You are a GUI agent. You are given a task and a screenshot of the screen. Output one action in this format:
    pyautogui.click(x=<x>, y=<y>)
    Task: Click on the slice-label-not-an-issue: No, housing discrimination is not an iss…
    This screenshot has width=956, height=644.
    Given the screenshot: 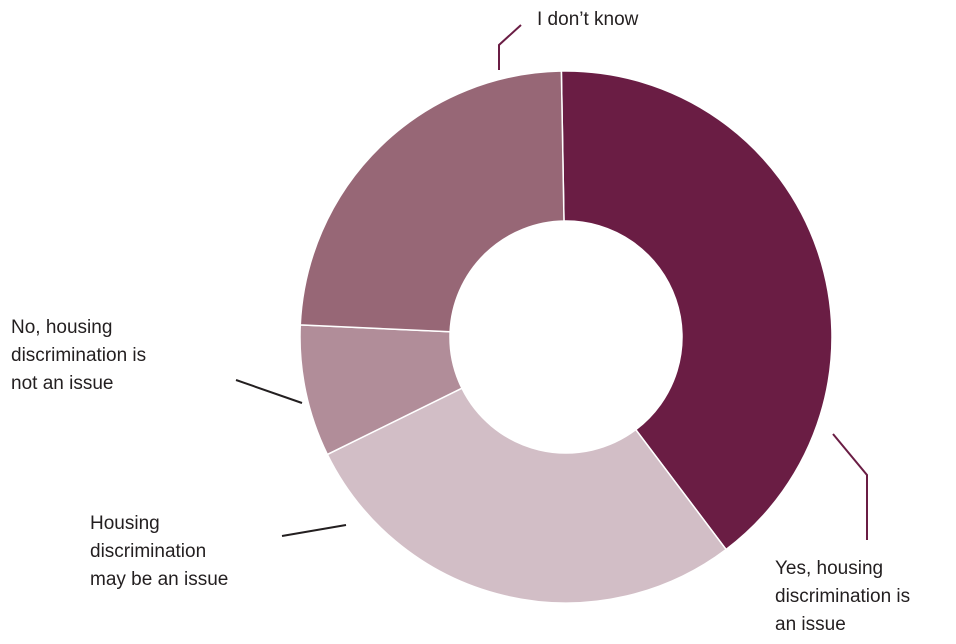 What is the action you would take?
    pyautogui.click(x=78, y=356)
    